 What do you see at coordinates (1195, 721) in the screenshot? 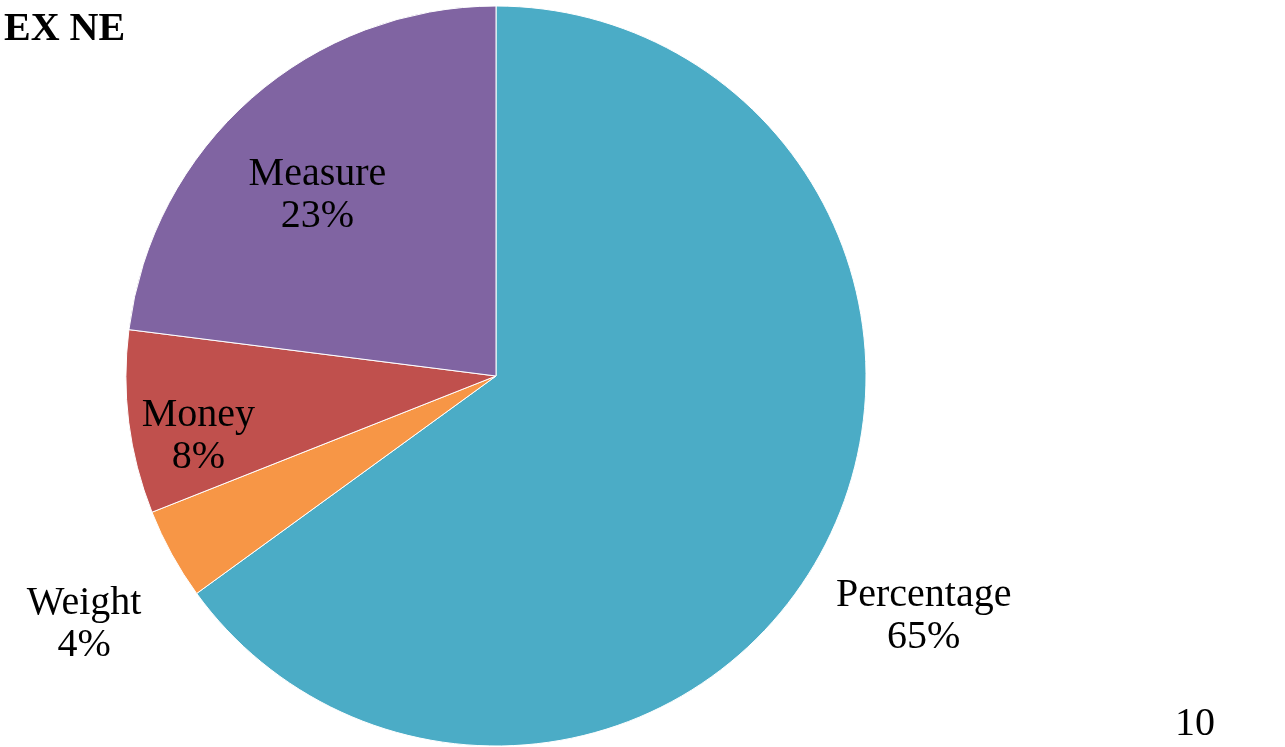
I see `text: 10` at bounding box center [1195, 721].